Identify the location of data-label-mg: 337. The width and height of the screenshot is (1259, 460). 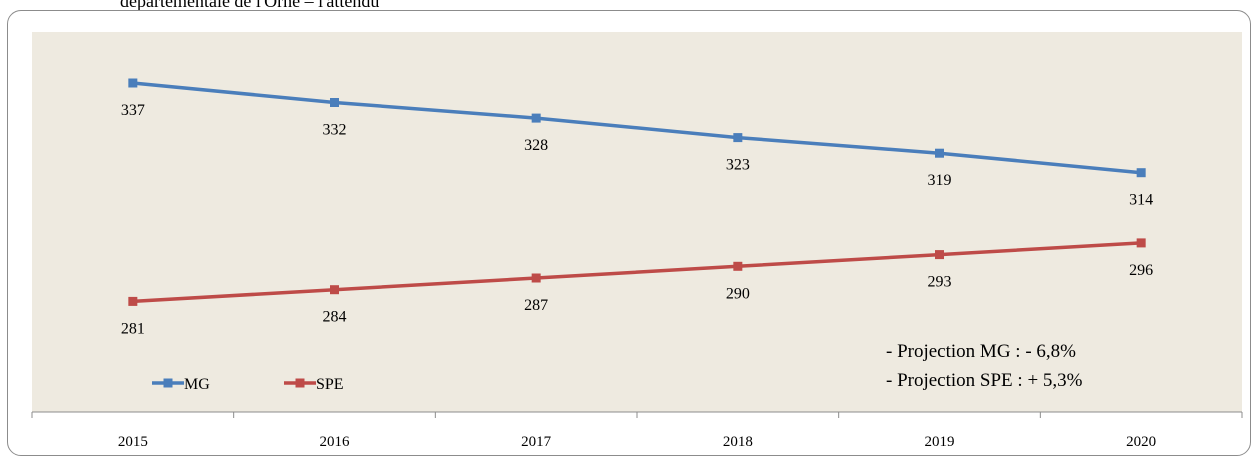
(133, 110).